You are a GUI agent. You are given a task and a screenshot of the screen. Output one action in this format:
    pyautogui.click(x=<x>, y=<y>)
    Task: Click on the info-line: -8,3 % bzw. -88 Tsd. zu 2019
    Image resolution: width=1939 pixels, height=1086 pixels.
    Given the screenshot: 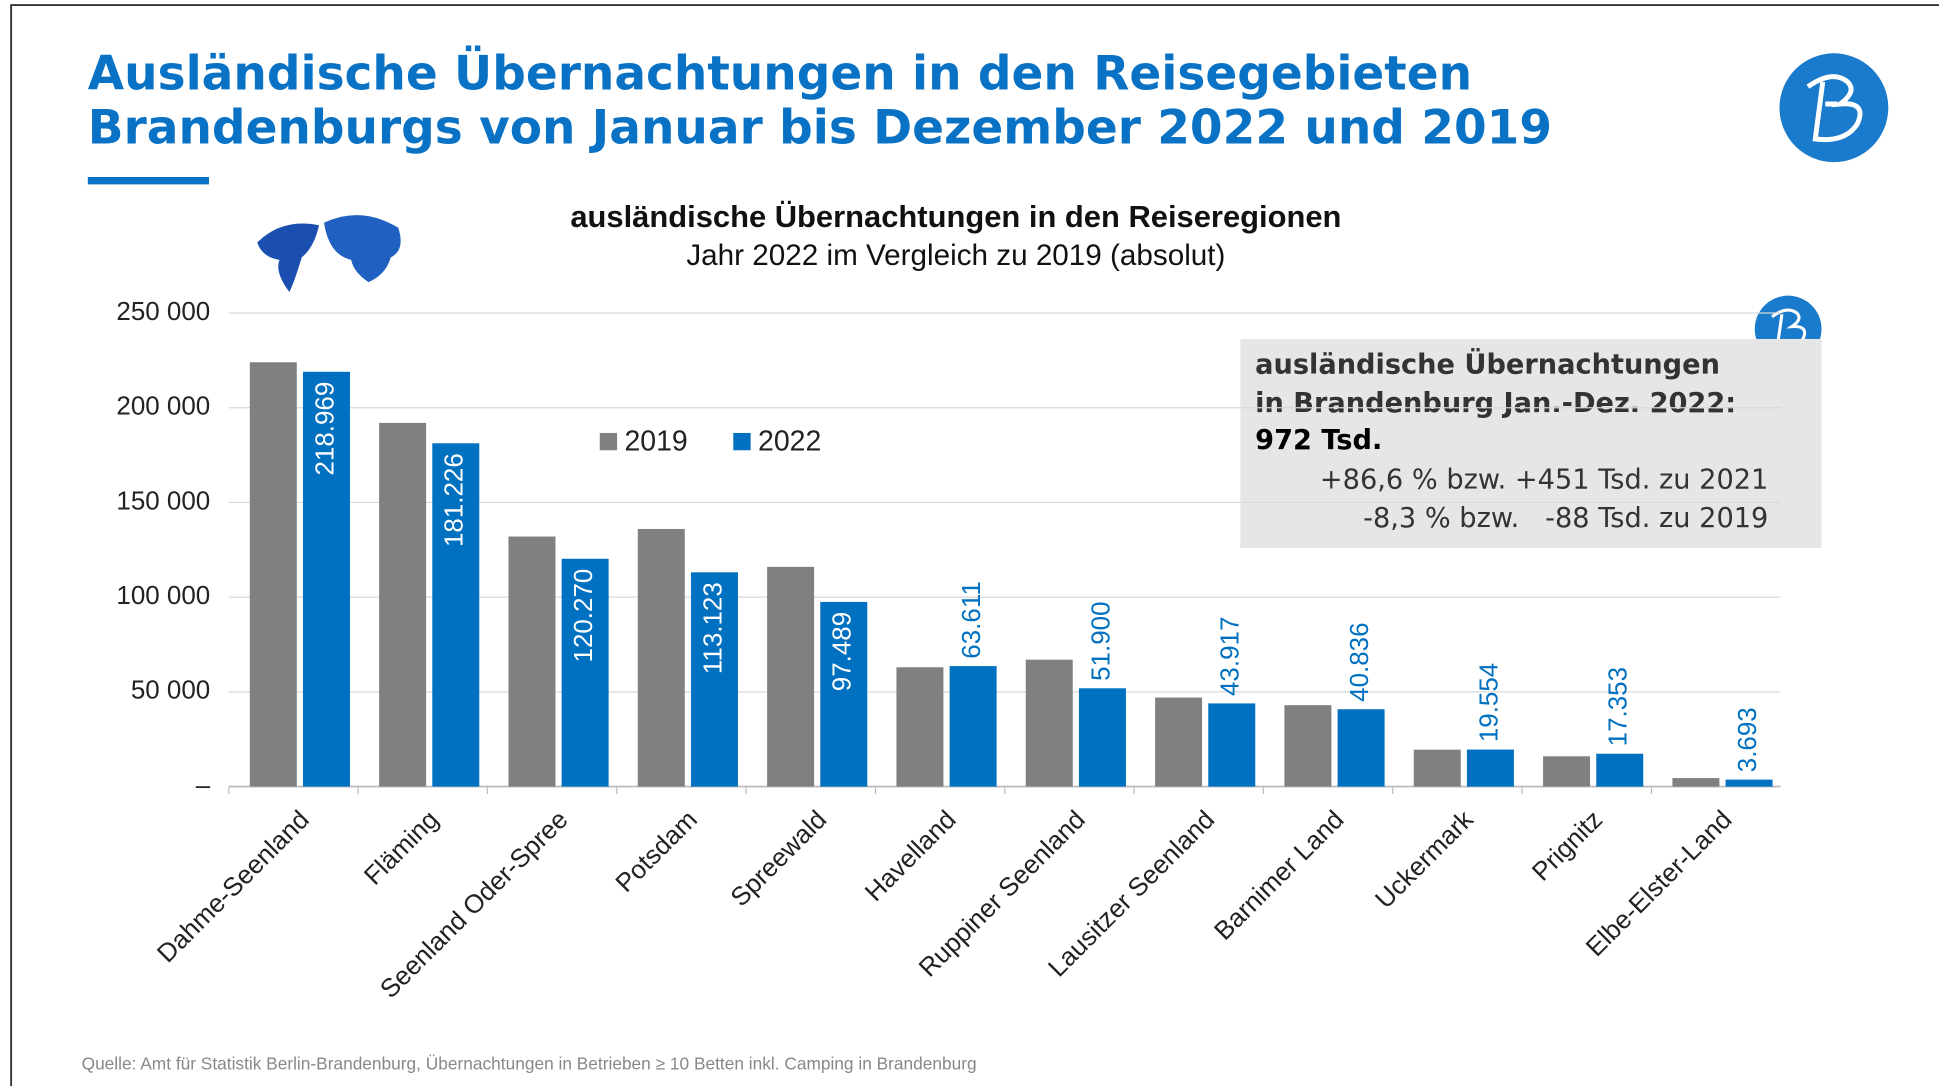 What is the action you would take?
    pyautogui.click(x=1565, y=518)
    